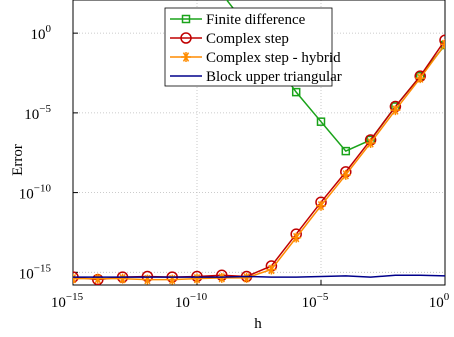 The height and width of the screenshot is (337, 454). What do you see at coordinates (274, 77) in the screenshot?
I see `legend-label: Block upper triangular` at bounding box center [274, 77].